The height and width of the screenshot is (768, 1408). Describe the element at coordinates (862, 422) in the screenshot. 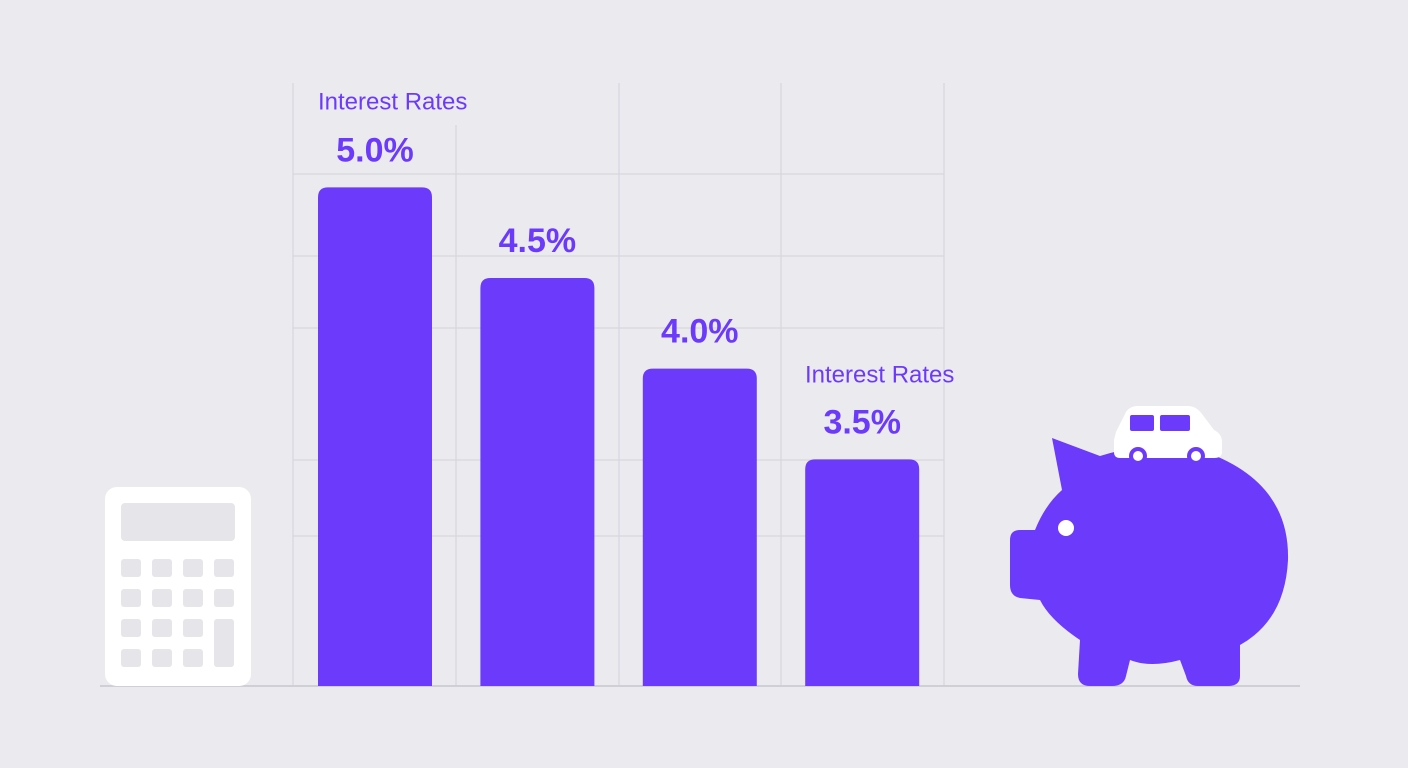

I see `value-label: 3.5%` at that location.